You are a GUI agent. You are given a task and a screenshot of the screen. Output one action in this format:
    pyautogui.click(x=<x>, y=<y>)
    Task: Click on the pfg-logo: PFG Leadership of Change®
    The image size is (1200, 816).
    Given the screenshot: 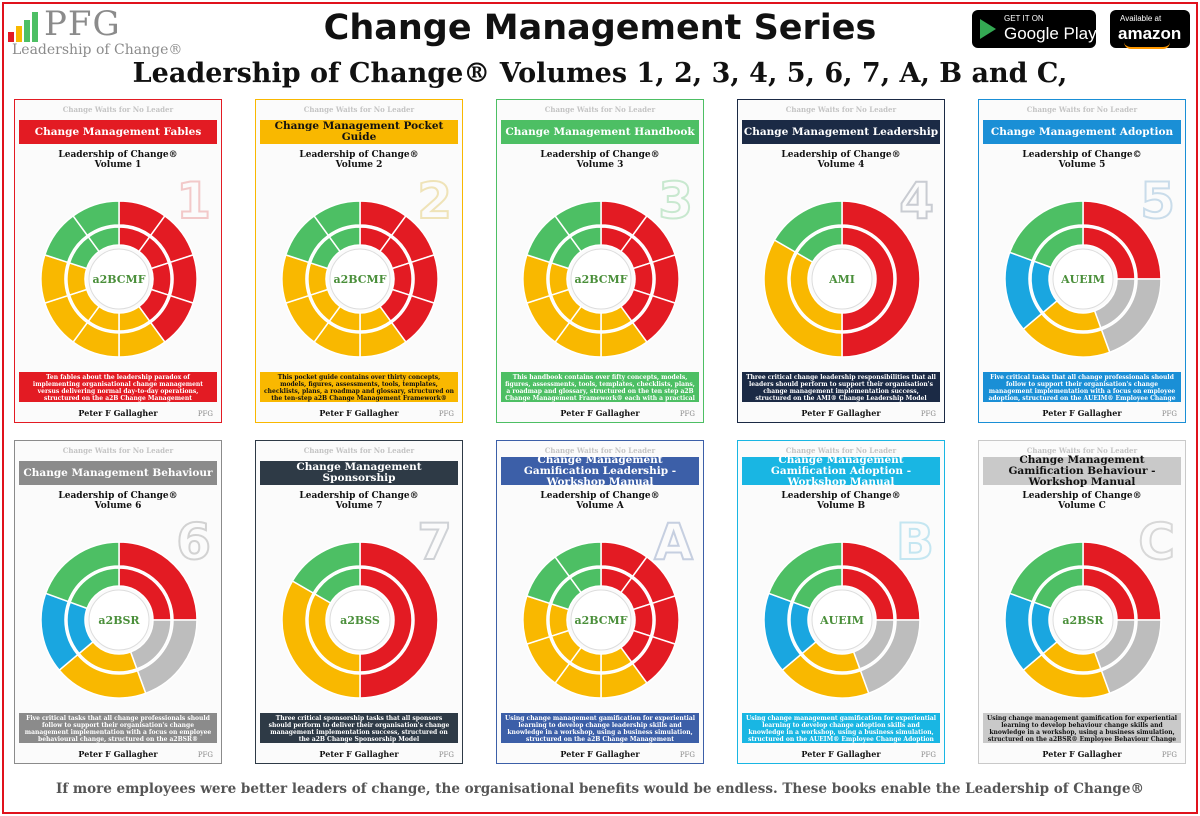 What is the action you would take?
    pyautogui.click(x=95, y=33)
    